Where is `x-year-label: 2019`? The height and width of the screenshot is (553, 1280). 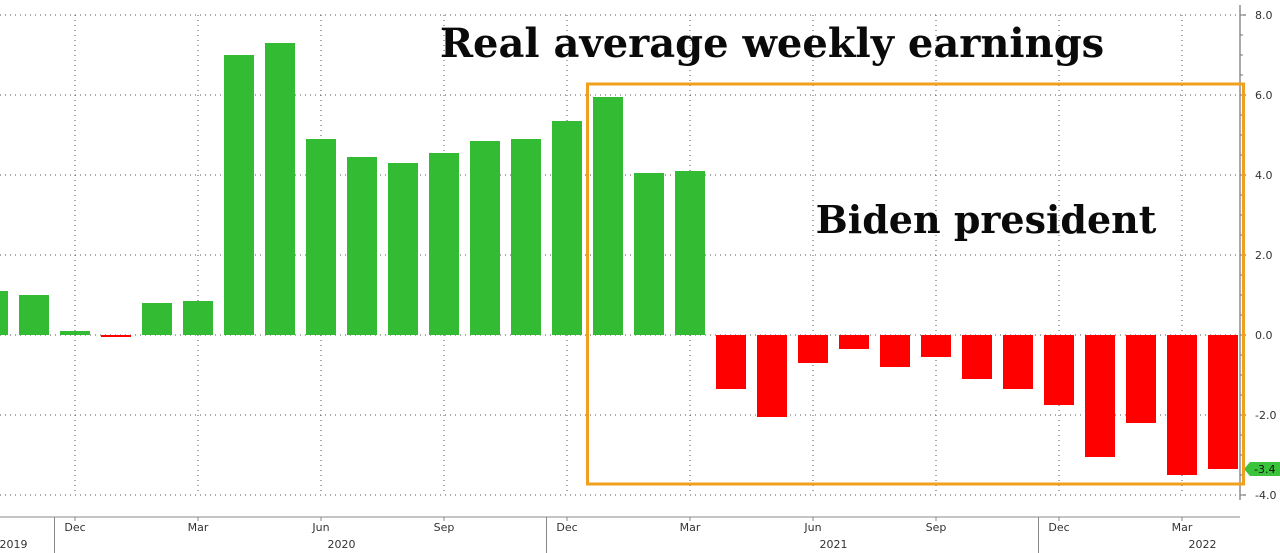
x-year-label: 2019 is located at coordinates (14, 544).